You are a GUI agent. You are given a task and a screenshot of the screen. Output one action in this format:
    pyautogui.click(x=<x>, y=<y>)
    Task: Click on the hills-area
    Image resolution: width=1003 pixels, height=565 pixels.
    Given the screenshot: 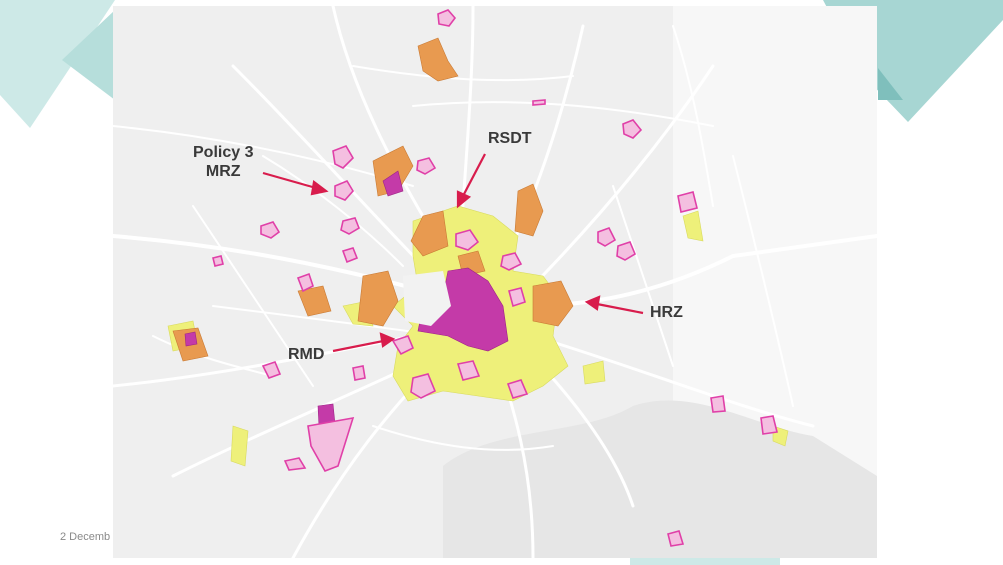 What is the action you would take?
    pyautogui.click(x=660, y=479)
    